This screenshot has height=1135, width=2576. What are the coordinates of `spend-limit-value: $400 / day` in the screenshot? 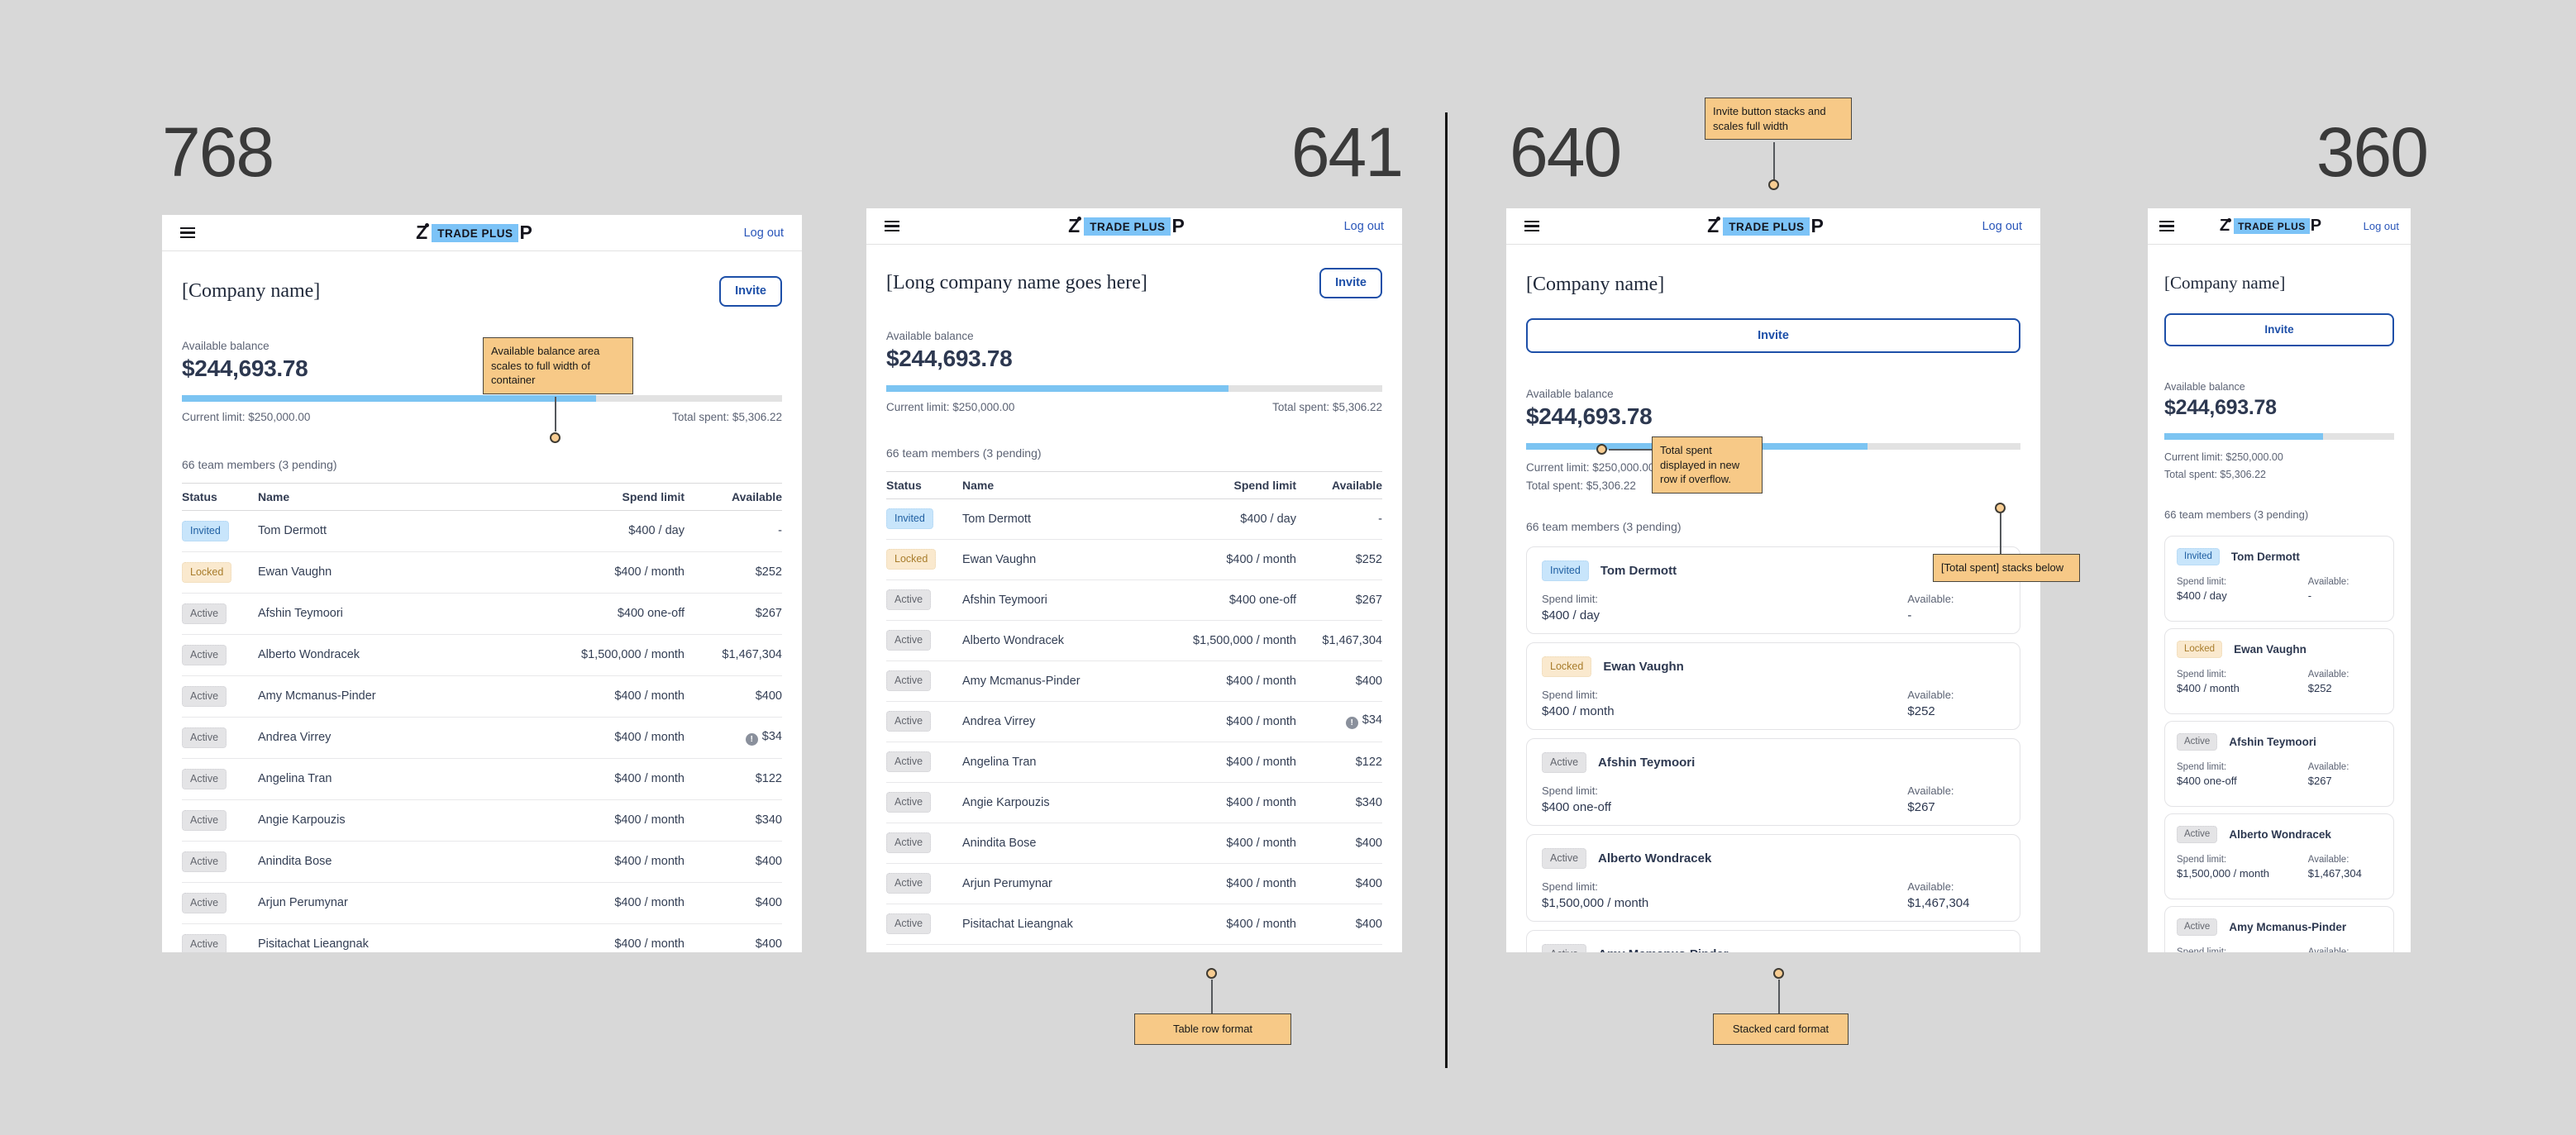 It's located at (1571, 615).